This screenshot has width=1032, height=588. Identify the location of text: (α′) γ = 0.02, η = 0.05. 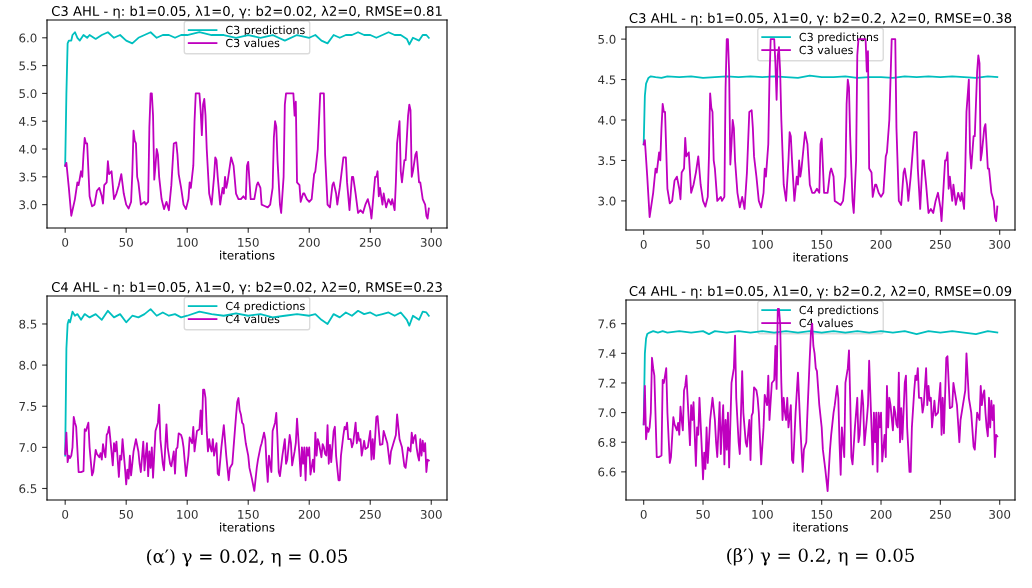
(247, 557).